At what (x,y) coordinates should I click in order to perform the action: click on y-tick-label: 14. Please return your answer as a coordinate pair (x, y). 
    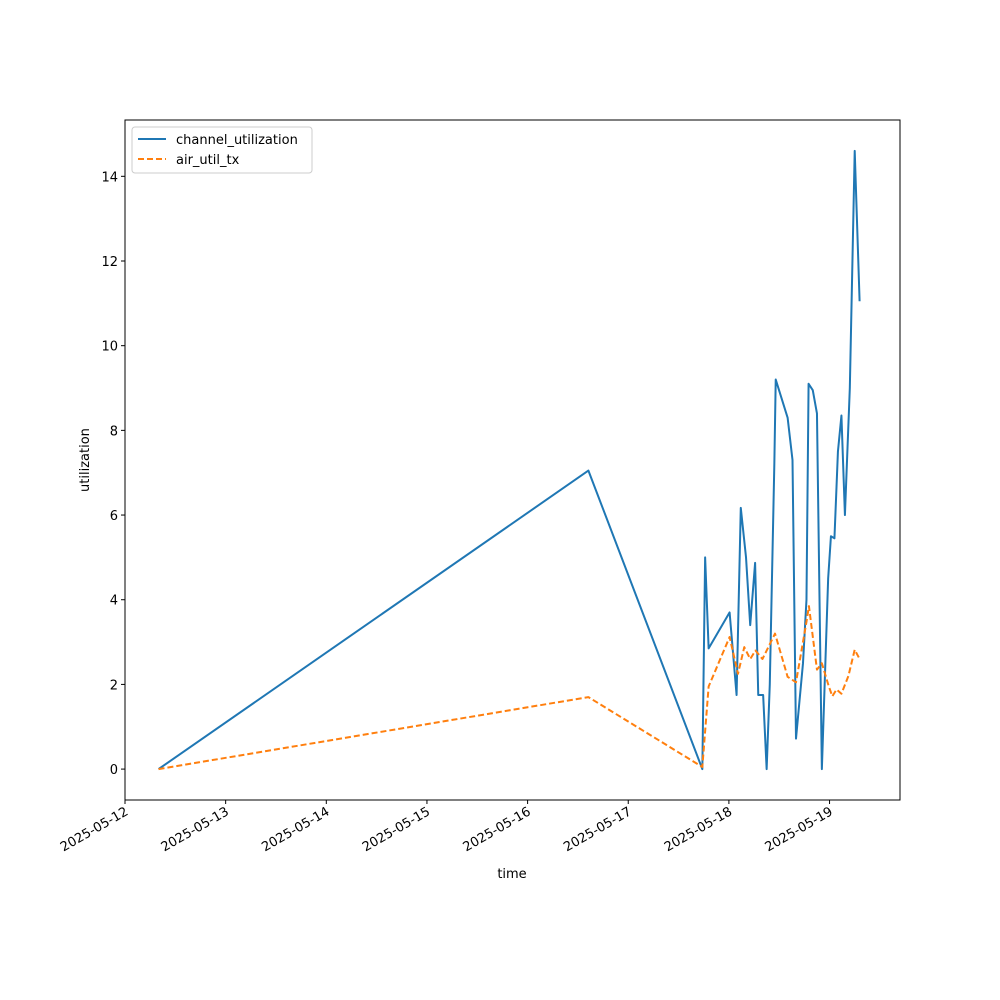
    Looking at the image, I should click on (109, 177).